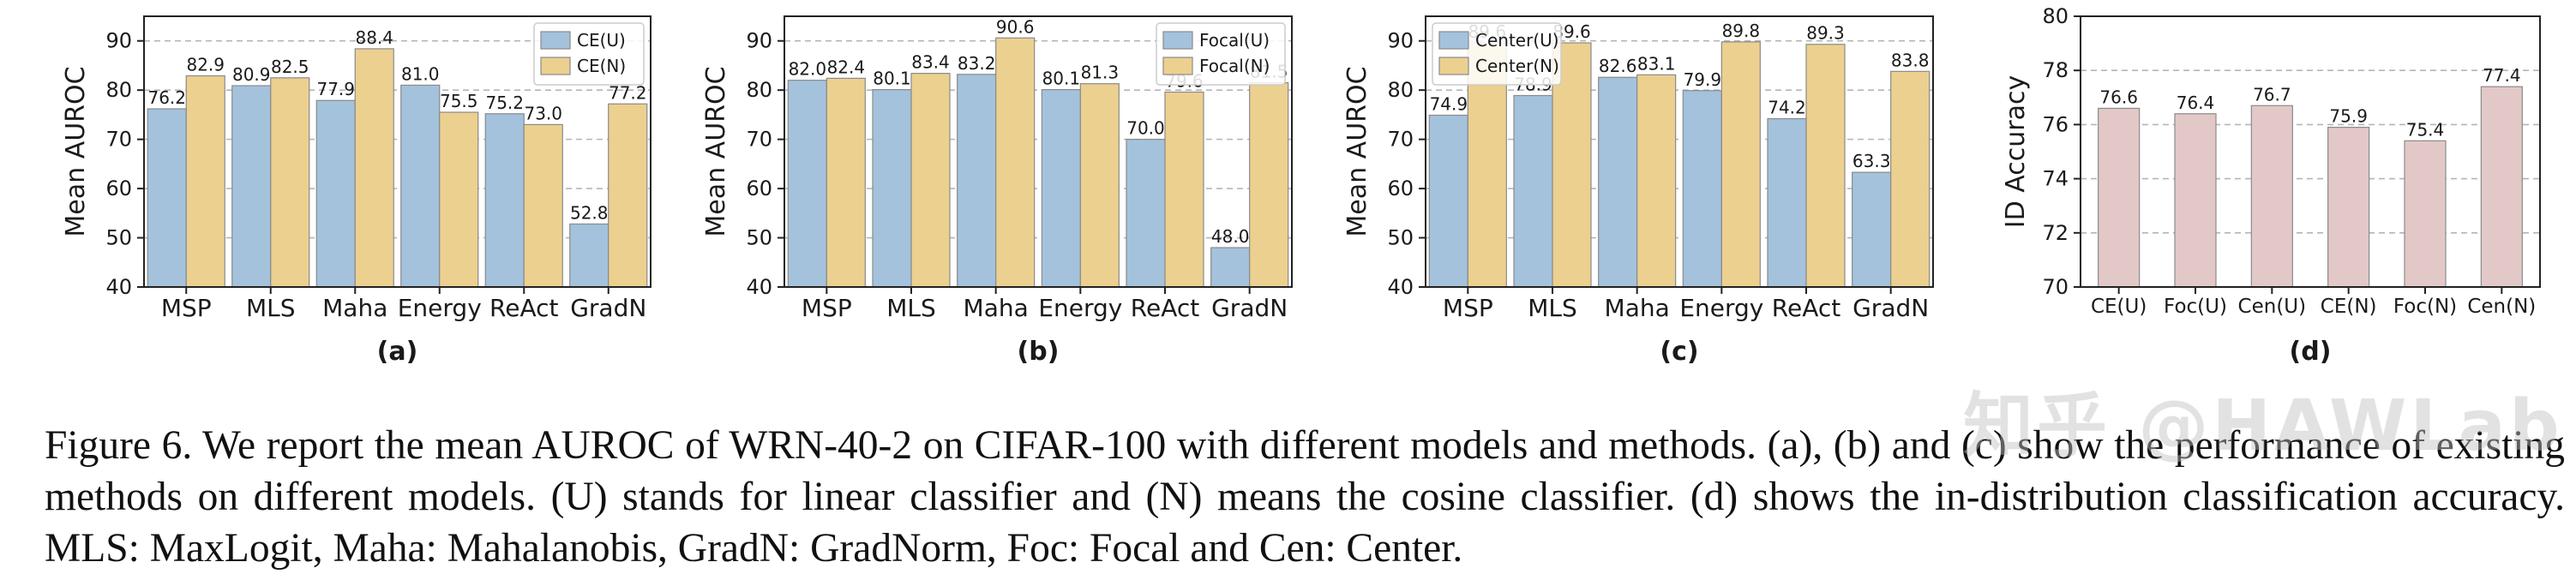 Image resolution: width=2576 pixels, height=574 pixels. Describe the element at coordinates (2272, 307) in the screenshot. I see `x-tick-label: Cen(U)` at that location.